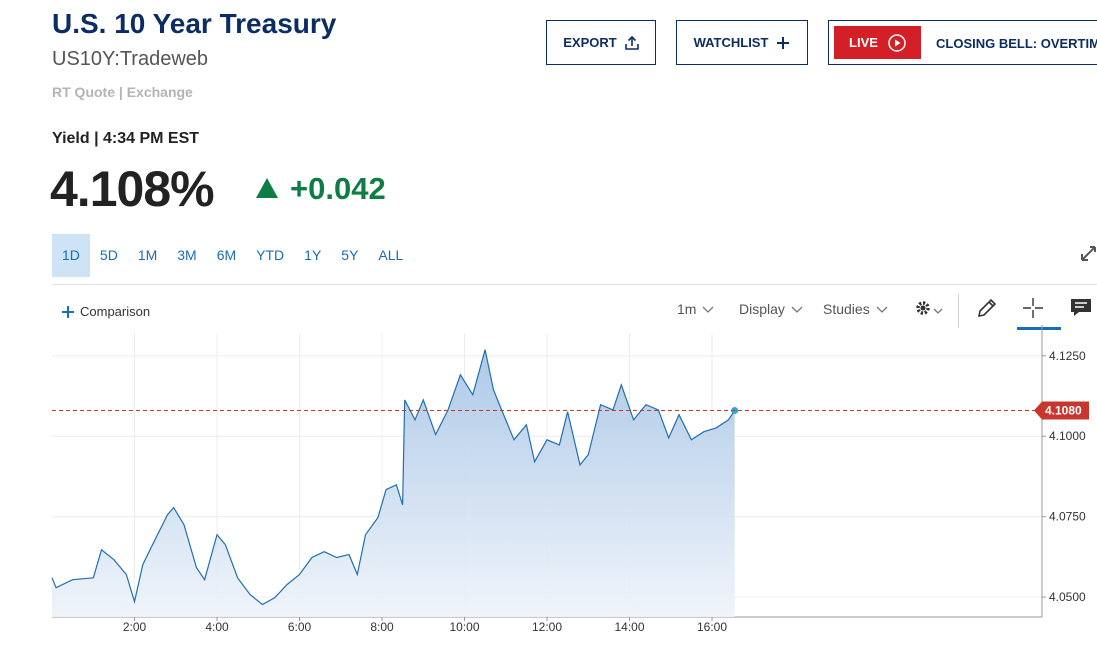  What do you see at coordinates (313, 255) in the screenshot?
I see `range-tab: 1Y` at bounding box center [313, 255].